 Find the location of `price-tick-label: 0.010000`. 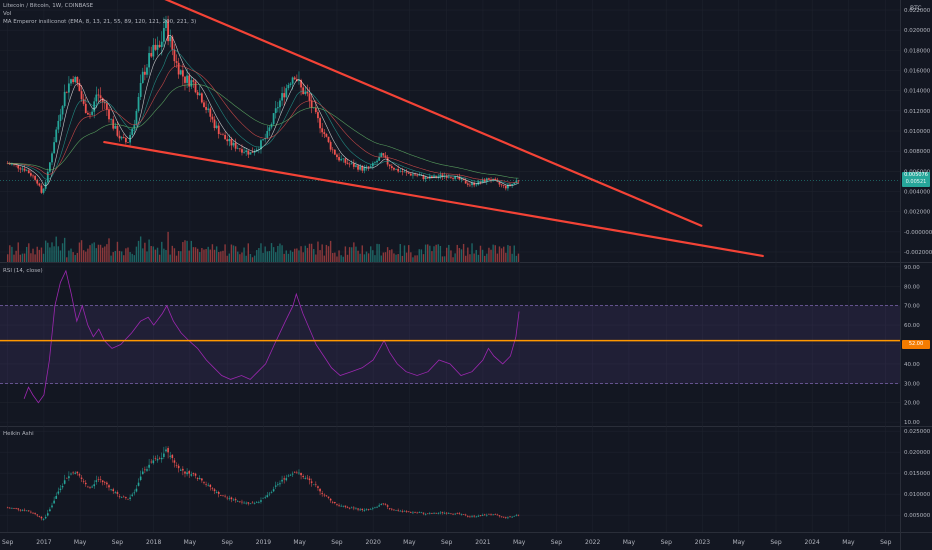

price-tick-label: 0.010000 is located at coordinates (917, 132).